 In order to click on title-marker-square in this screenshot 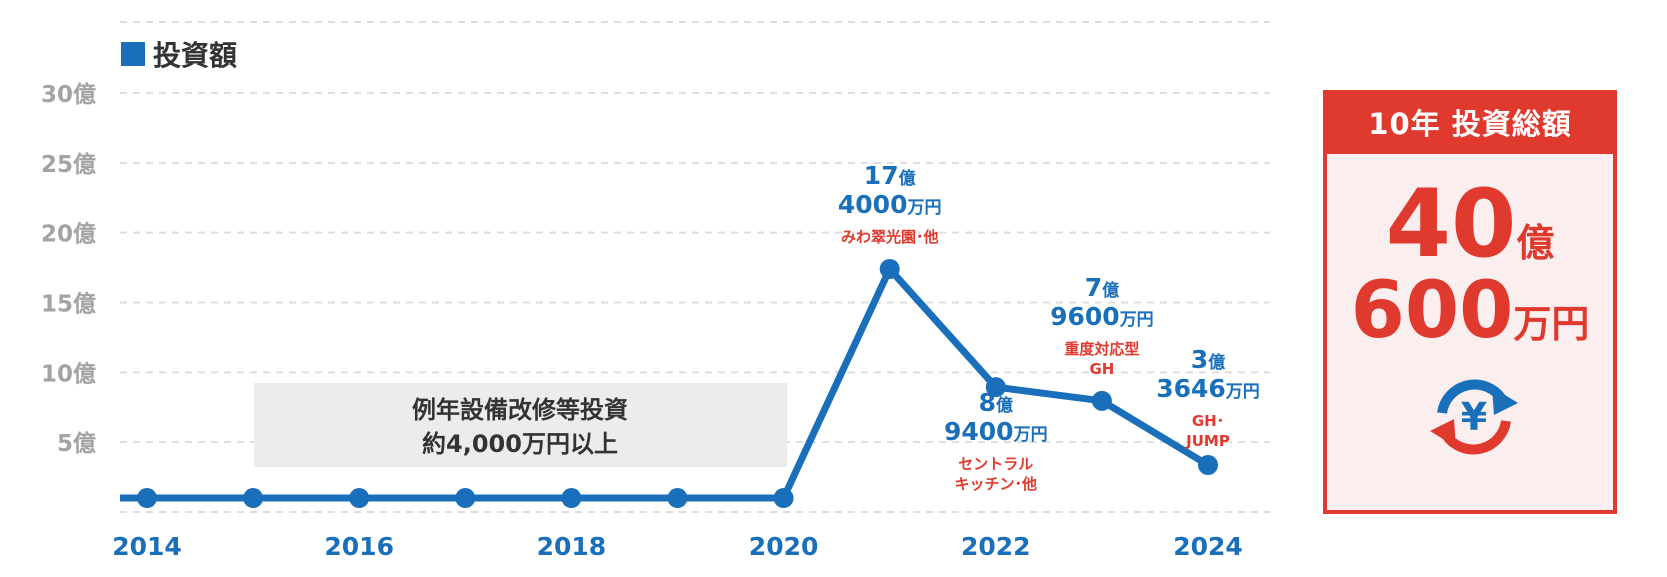, I will do `click(133, 54)`.